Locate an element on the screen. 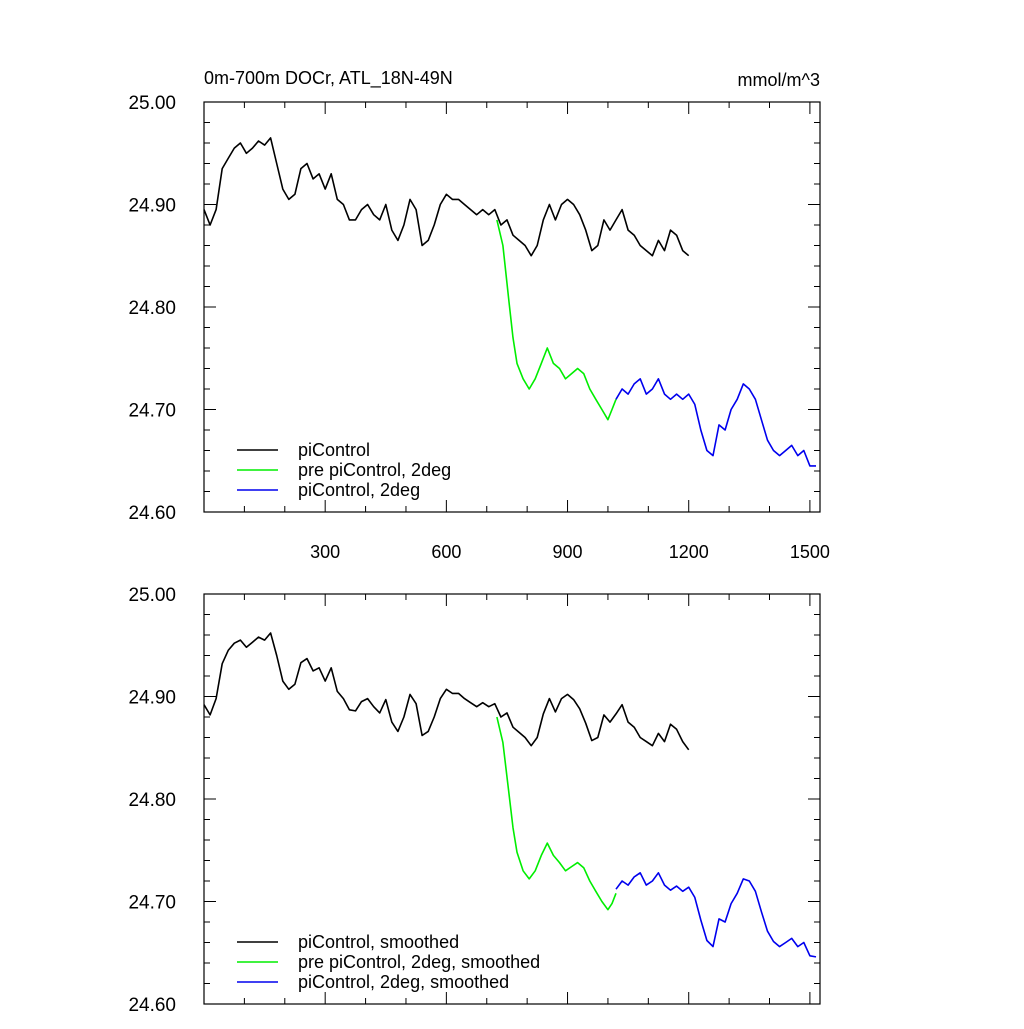  top-x-tick-label: 600 is located at coordinates (446, 552).